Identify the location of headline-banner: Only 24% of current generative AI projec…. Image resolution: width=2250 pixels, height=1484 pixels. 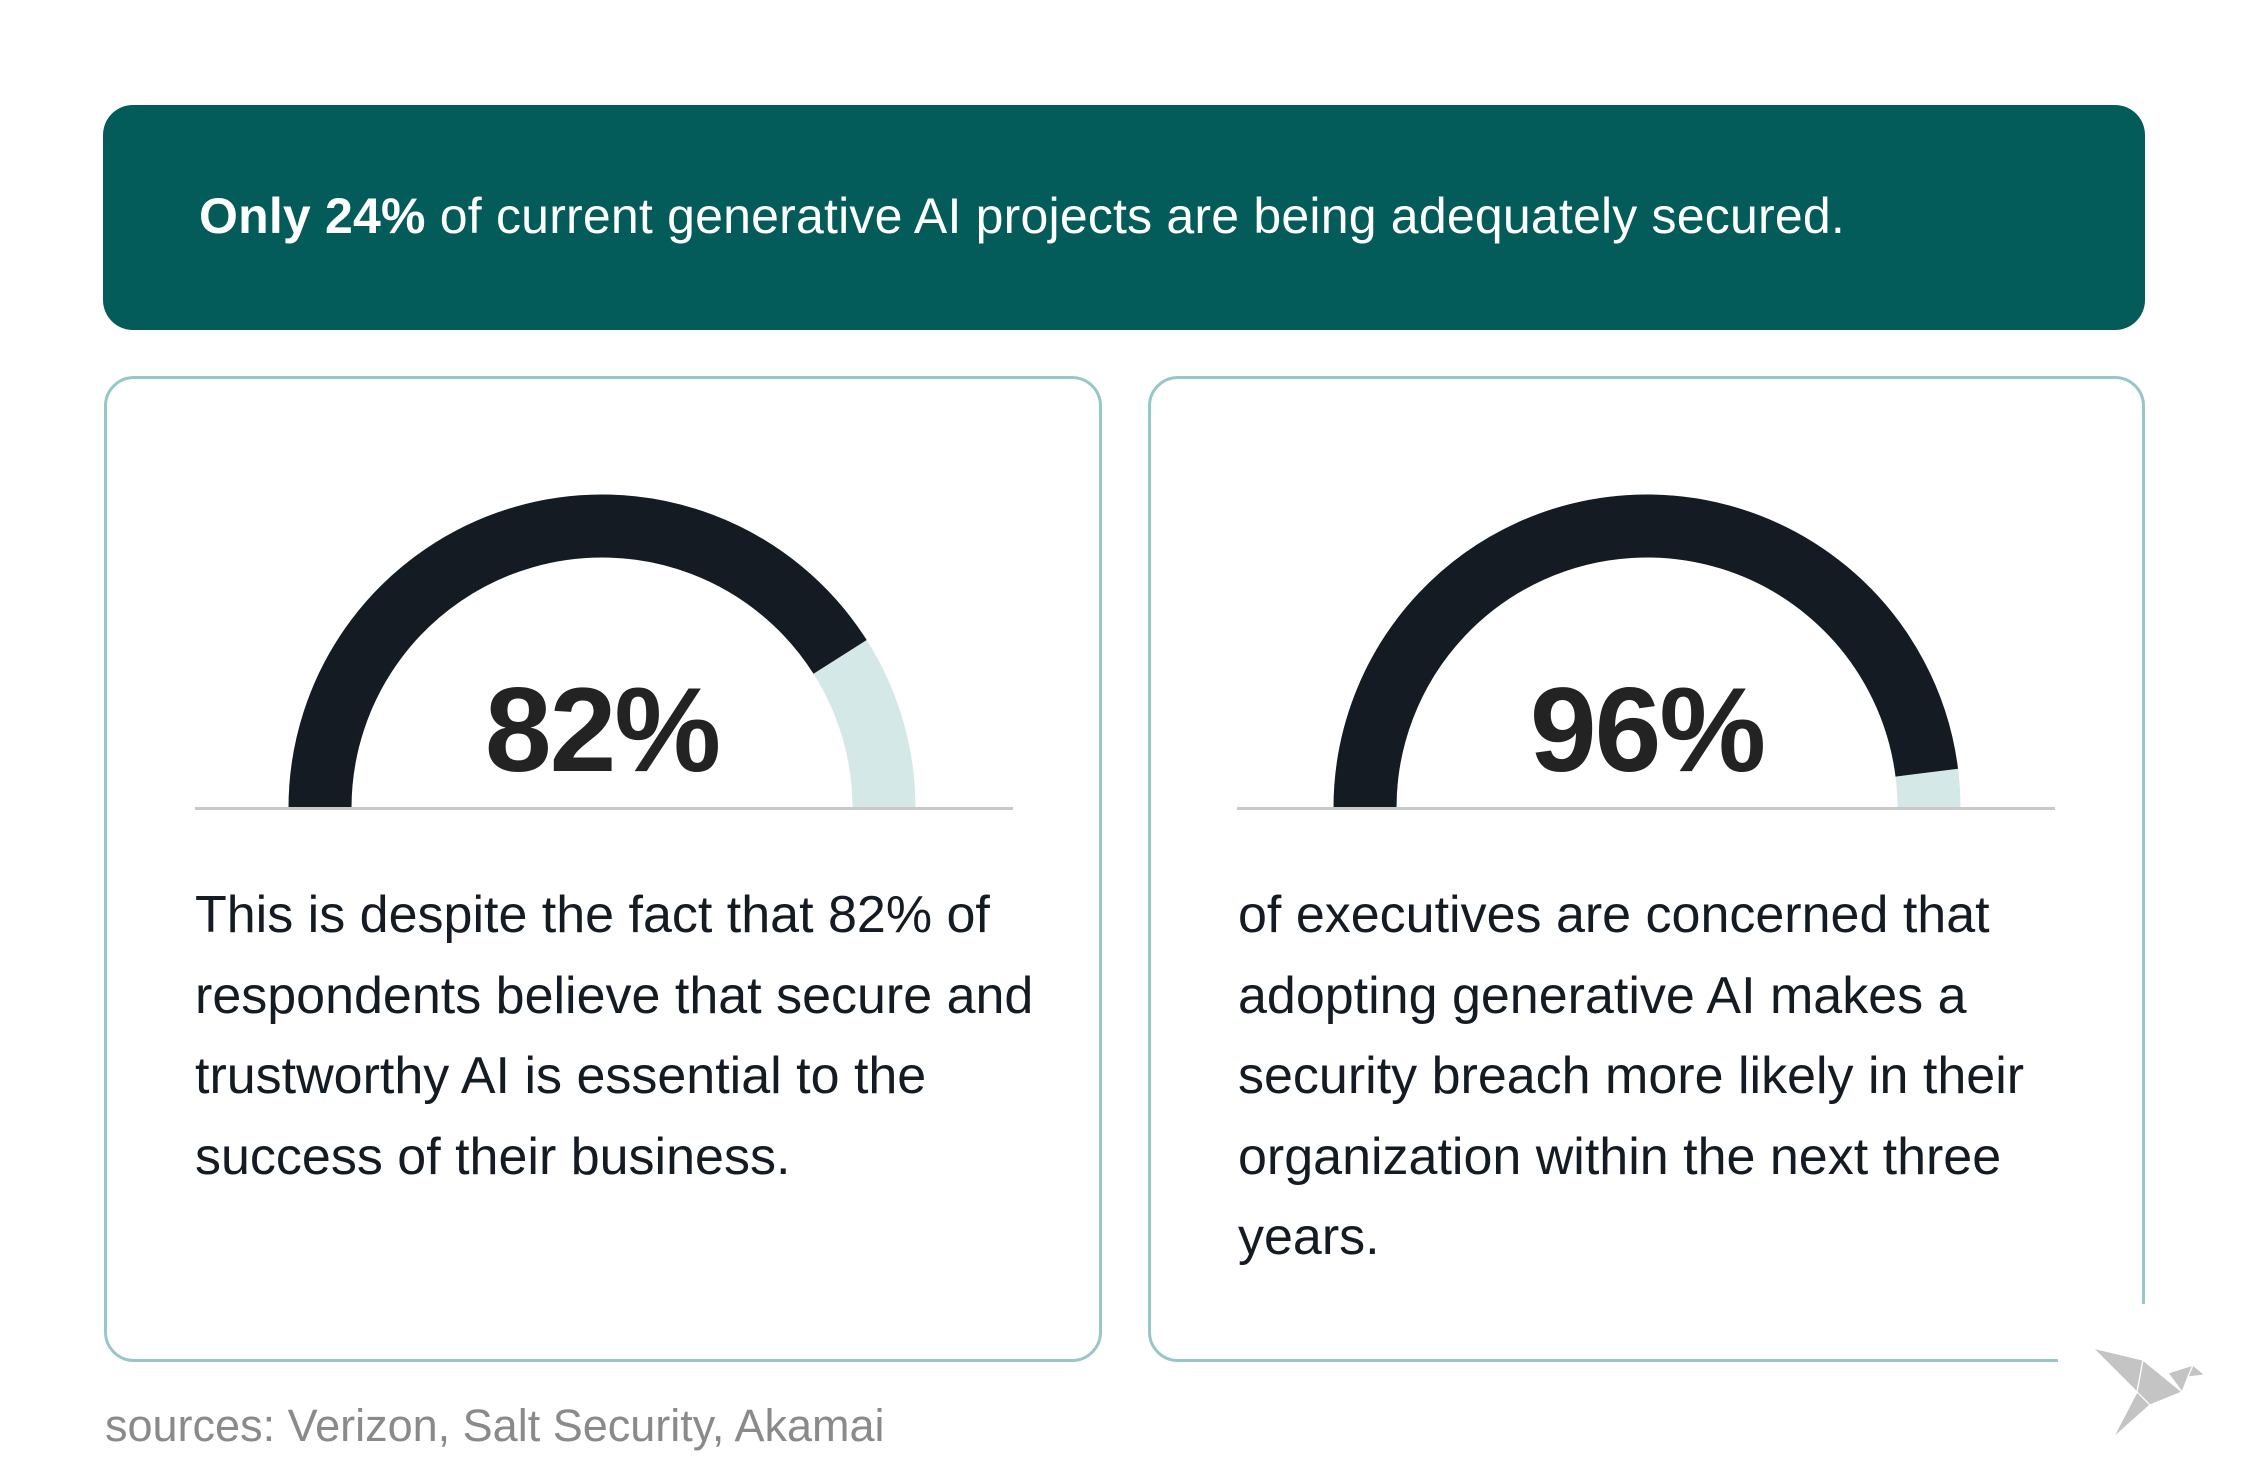
(1124, 217).